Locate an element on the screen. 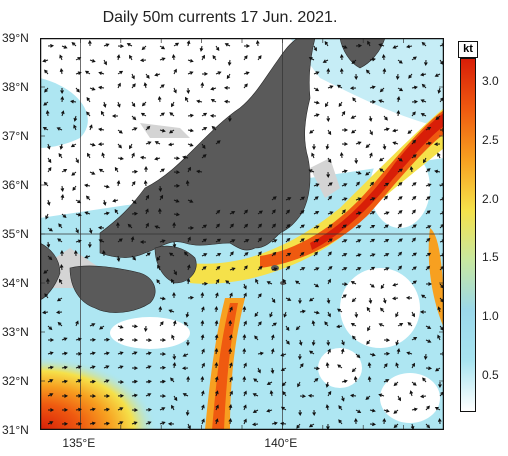 The height and width of the screenshot is (456, 508). latitude-label: 33°N is located at coordinates (15, 332).